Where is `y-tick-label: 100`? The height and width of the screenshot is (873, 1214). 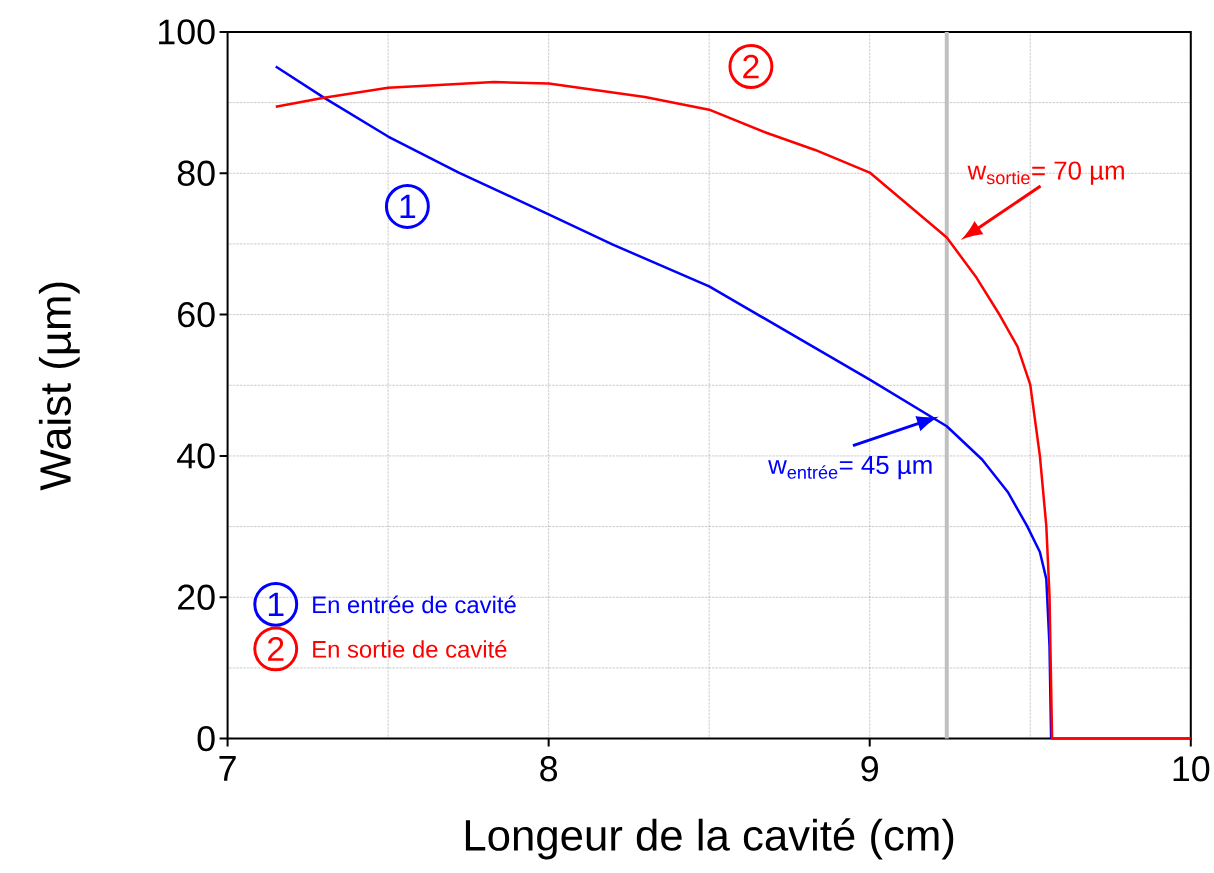
y-tick-label: 100 is located at coordinates (187, 32).